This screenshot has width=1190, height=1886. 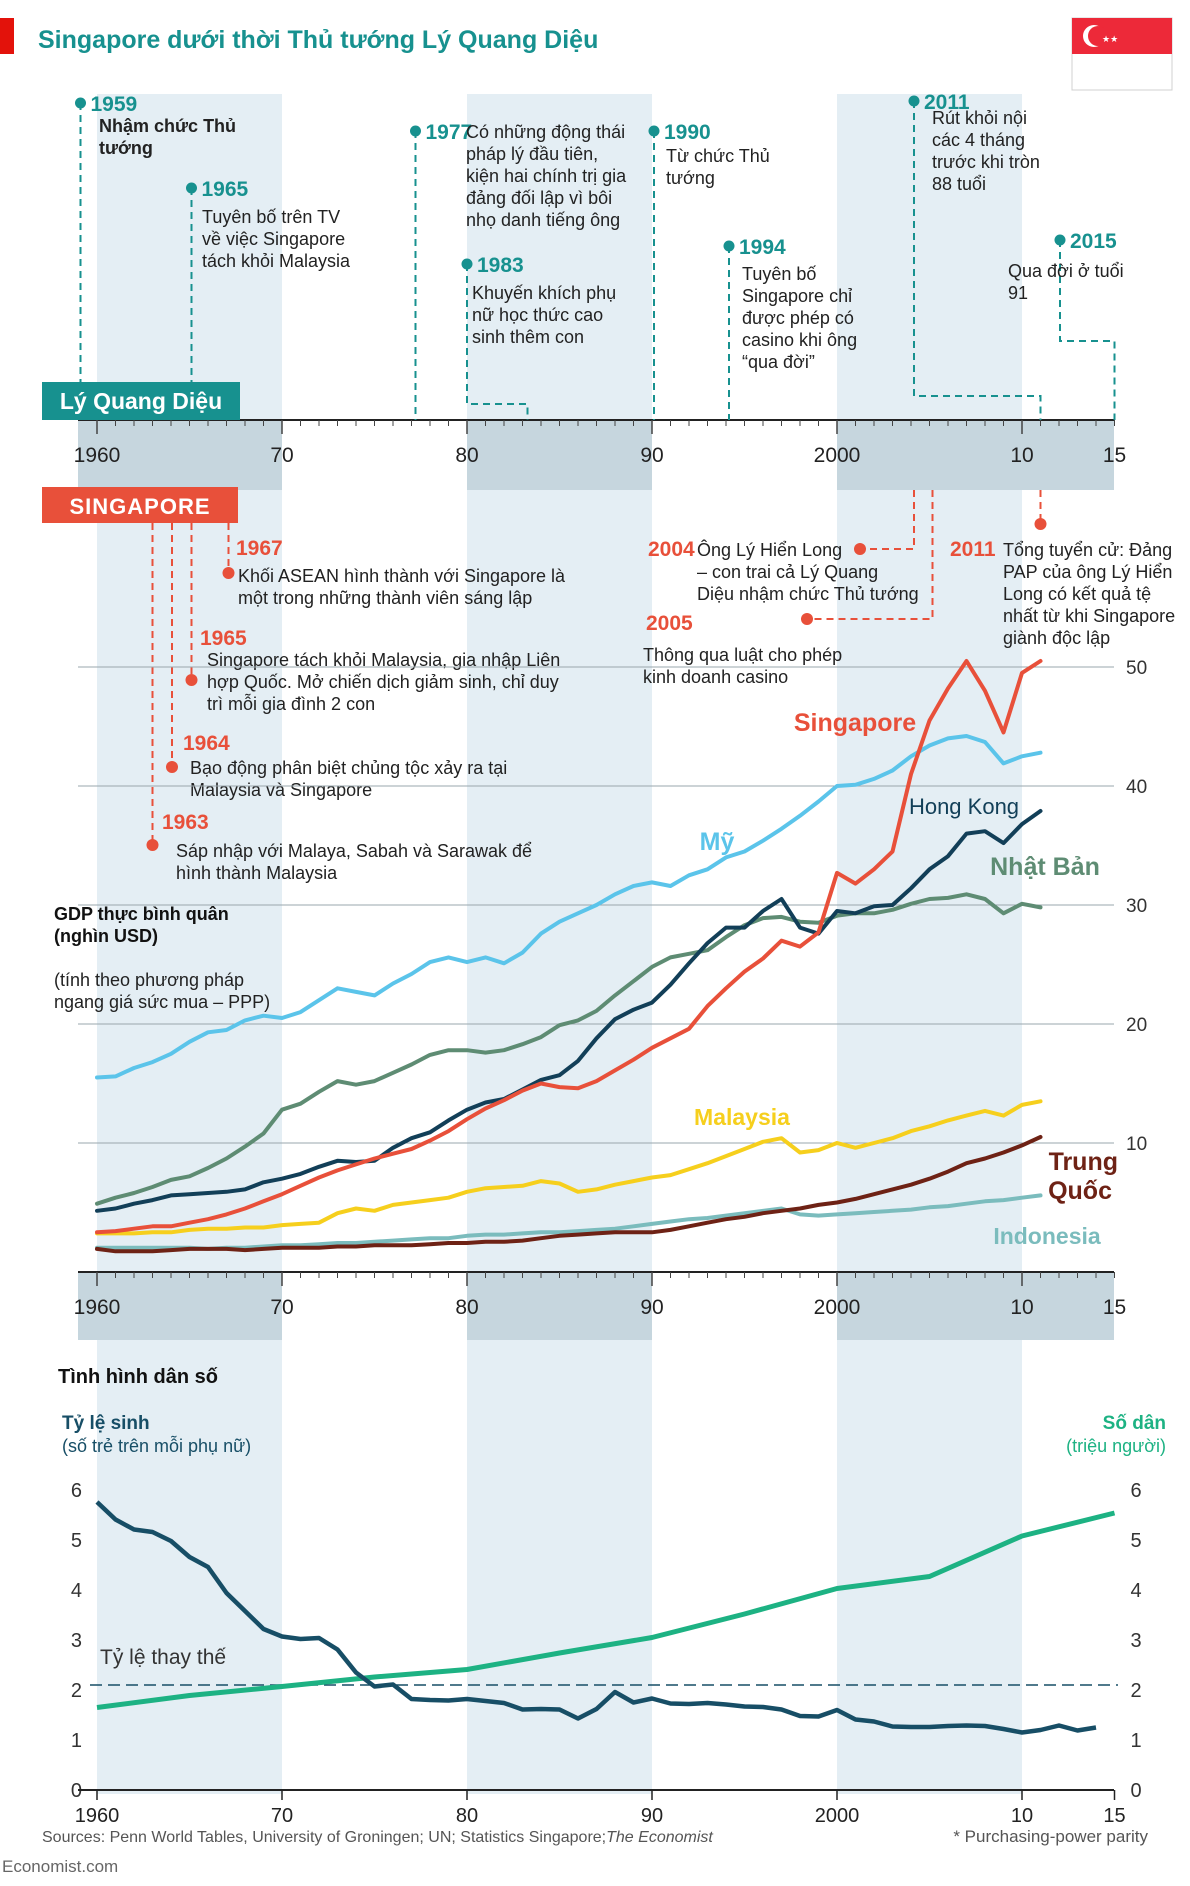 I want to click on lky-event-year: 1983, so click(x=500, y=265).